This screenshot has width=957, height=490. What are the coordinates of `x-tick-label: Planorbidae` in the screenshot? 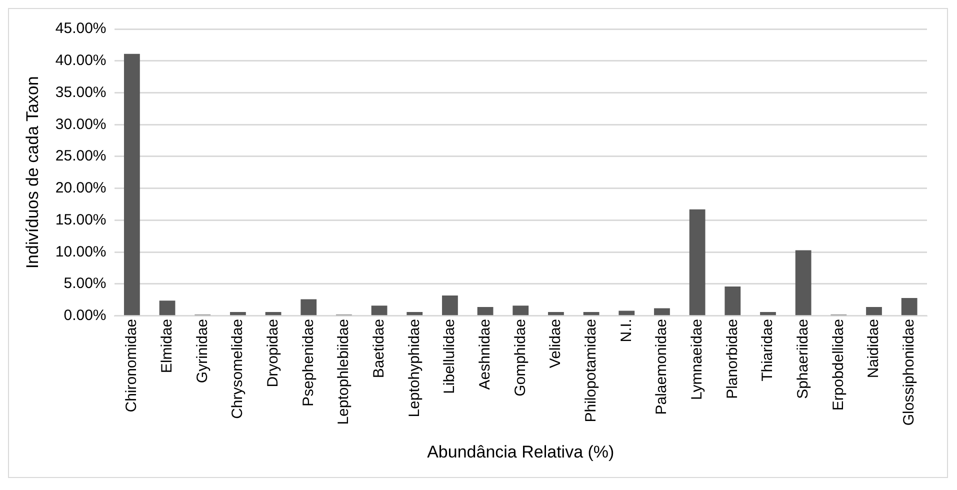 It's located at (732, 358).